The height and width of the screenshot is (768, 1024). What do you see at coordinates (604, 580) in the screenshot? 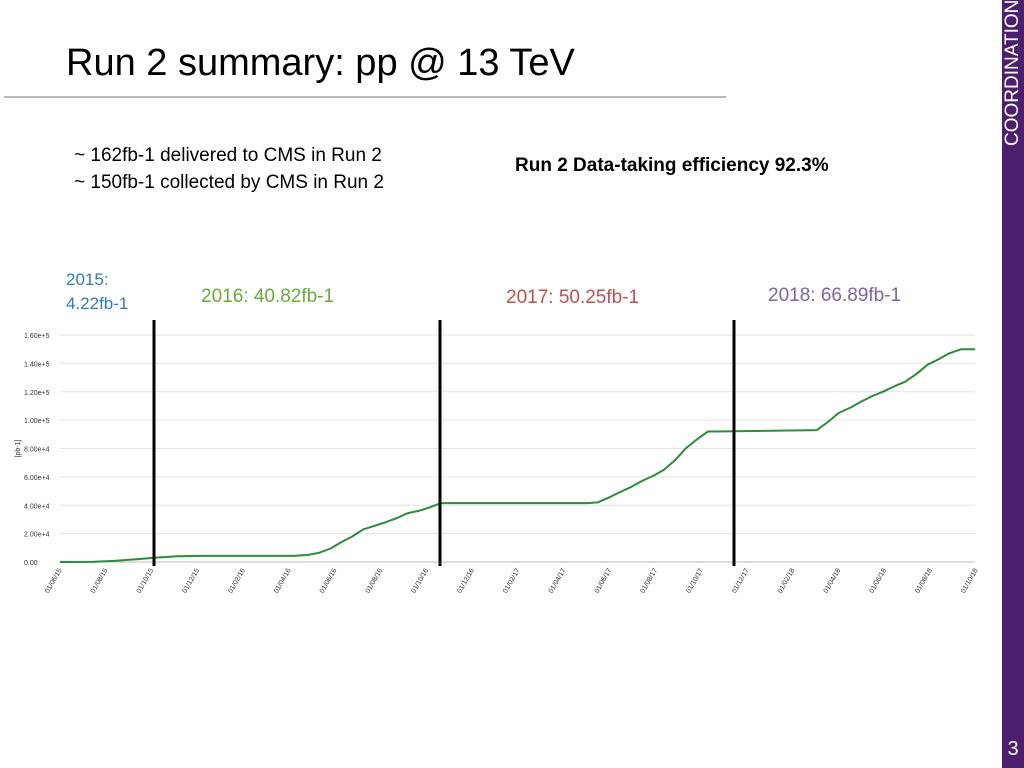
I see `x-tick-label: 01/06/17` at bounding box center [604, 580].